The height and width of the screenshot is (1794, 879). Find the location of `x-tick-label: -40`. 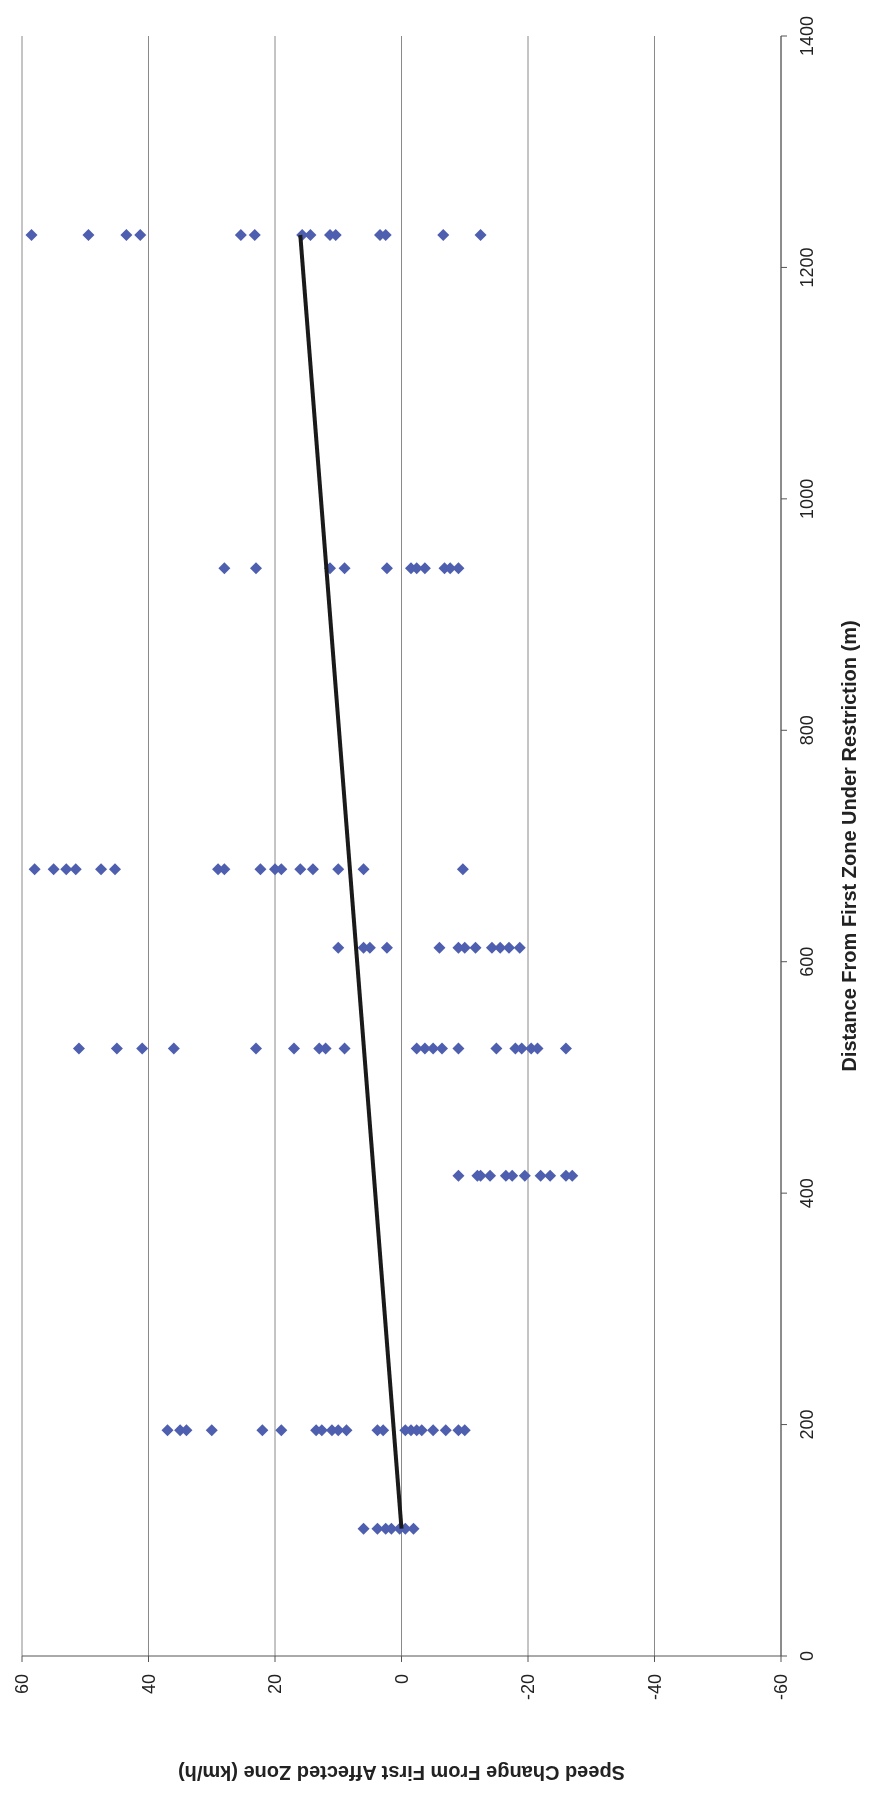

x-tick-label: -40 is located at coordinates (654, 1687).